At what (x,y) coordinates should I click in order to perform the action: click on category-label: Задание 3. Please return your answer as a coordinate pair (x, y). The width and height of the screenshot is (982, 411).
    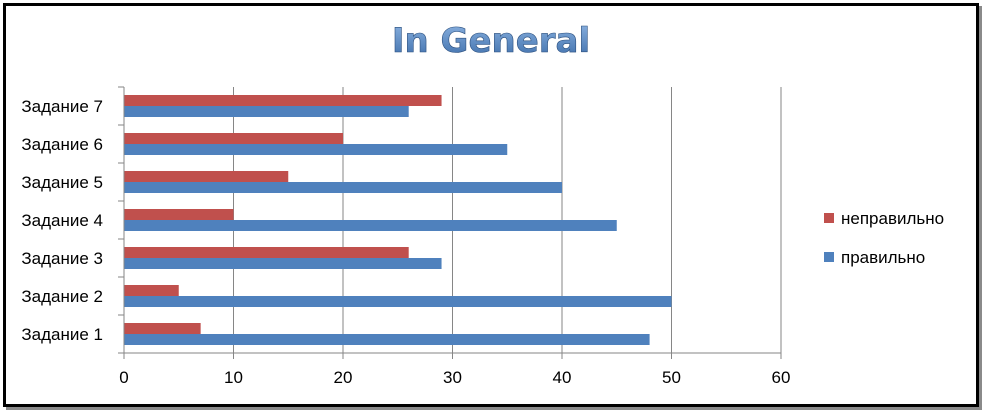
    Looking at the image, I should click on (62, 258).